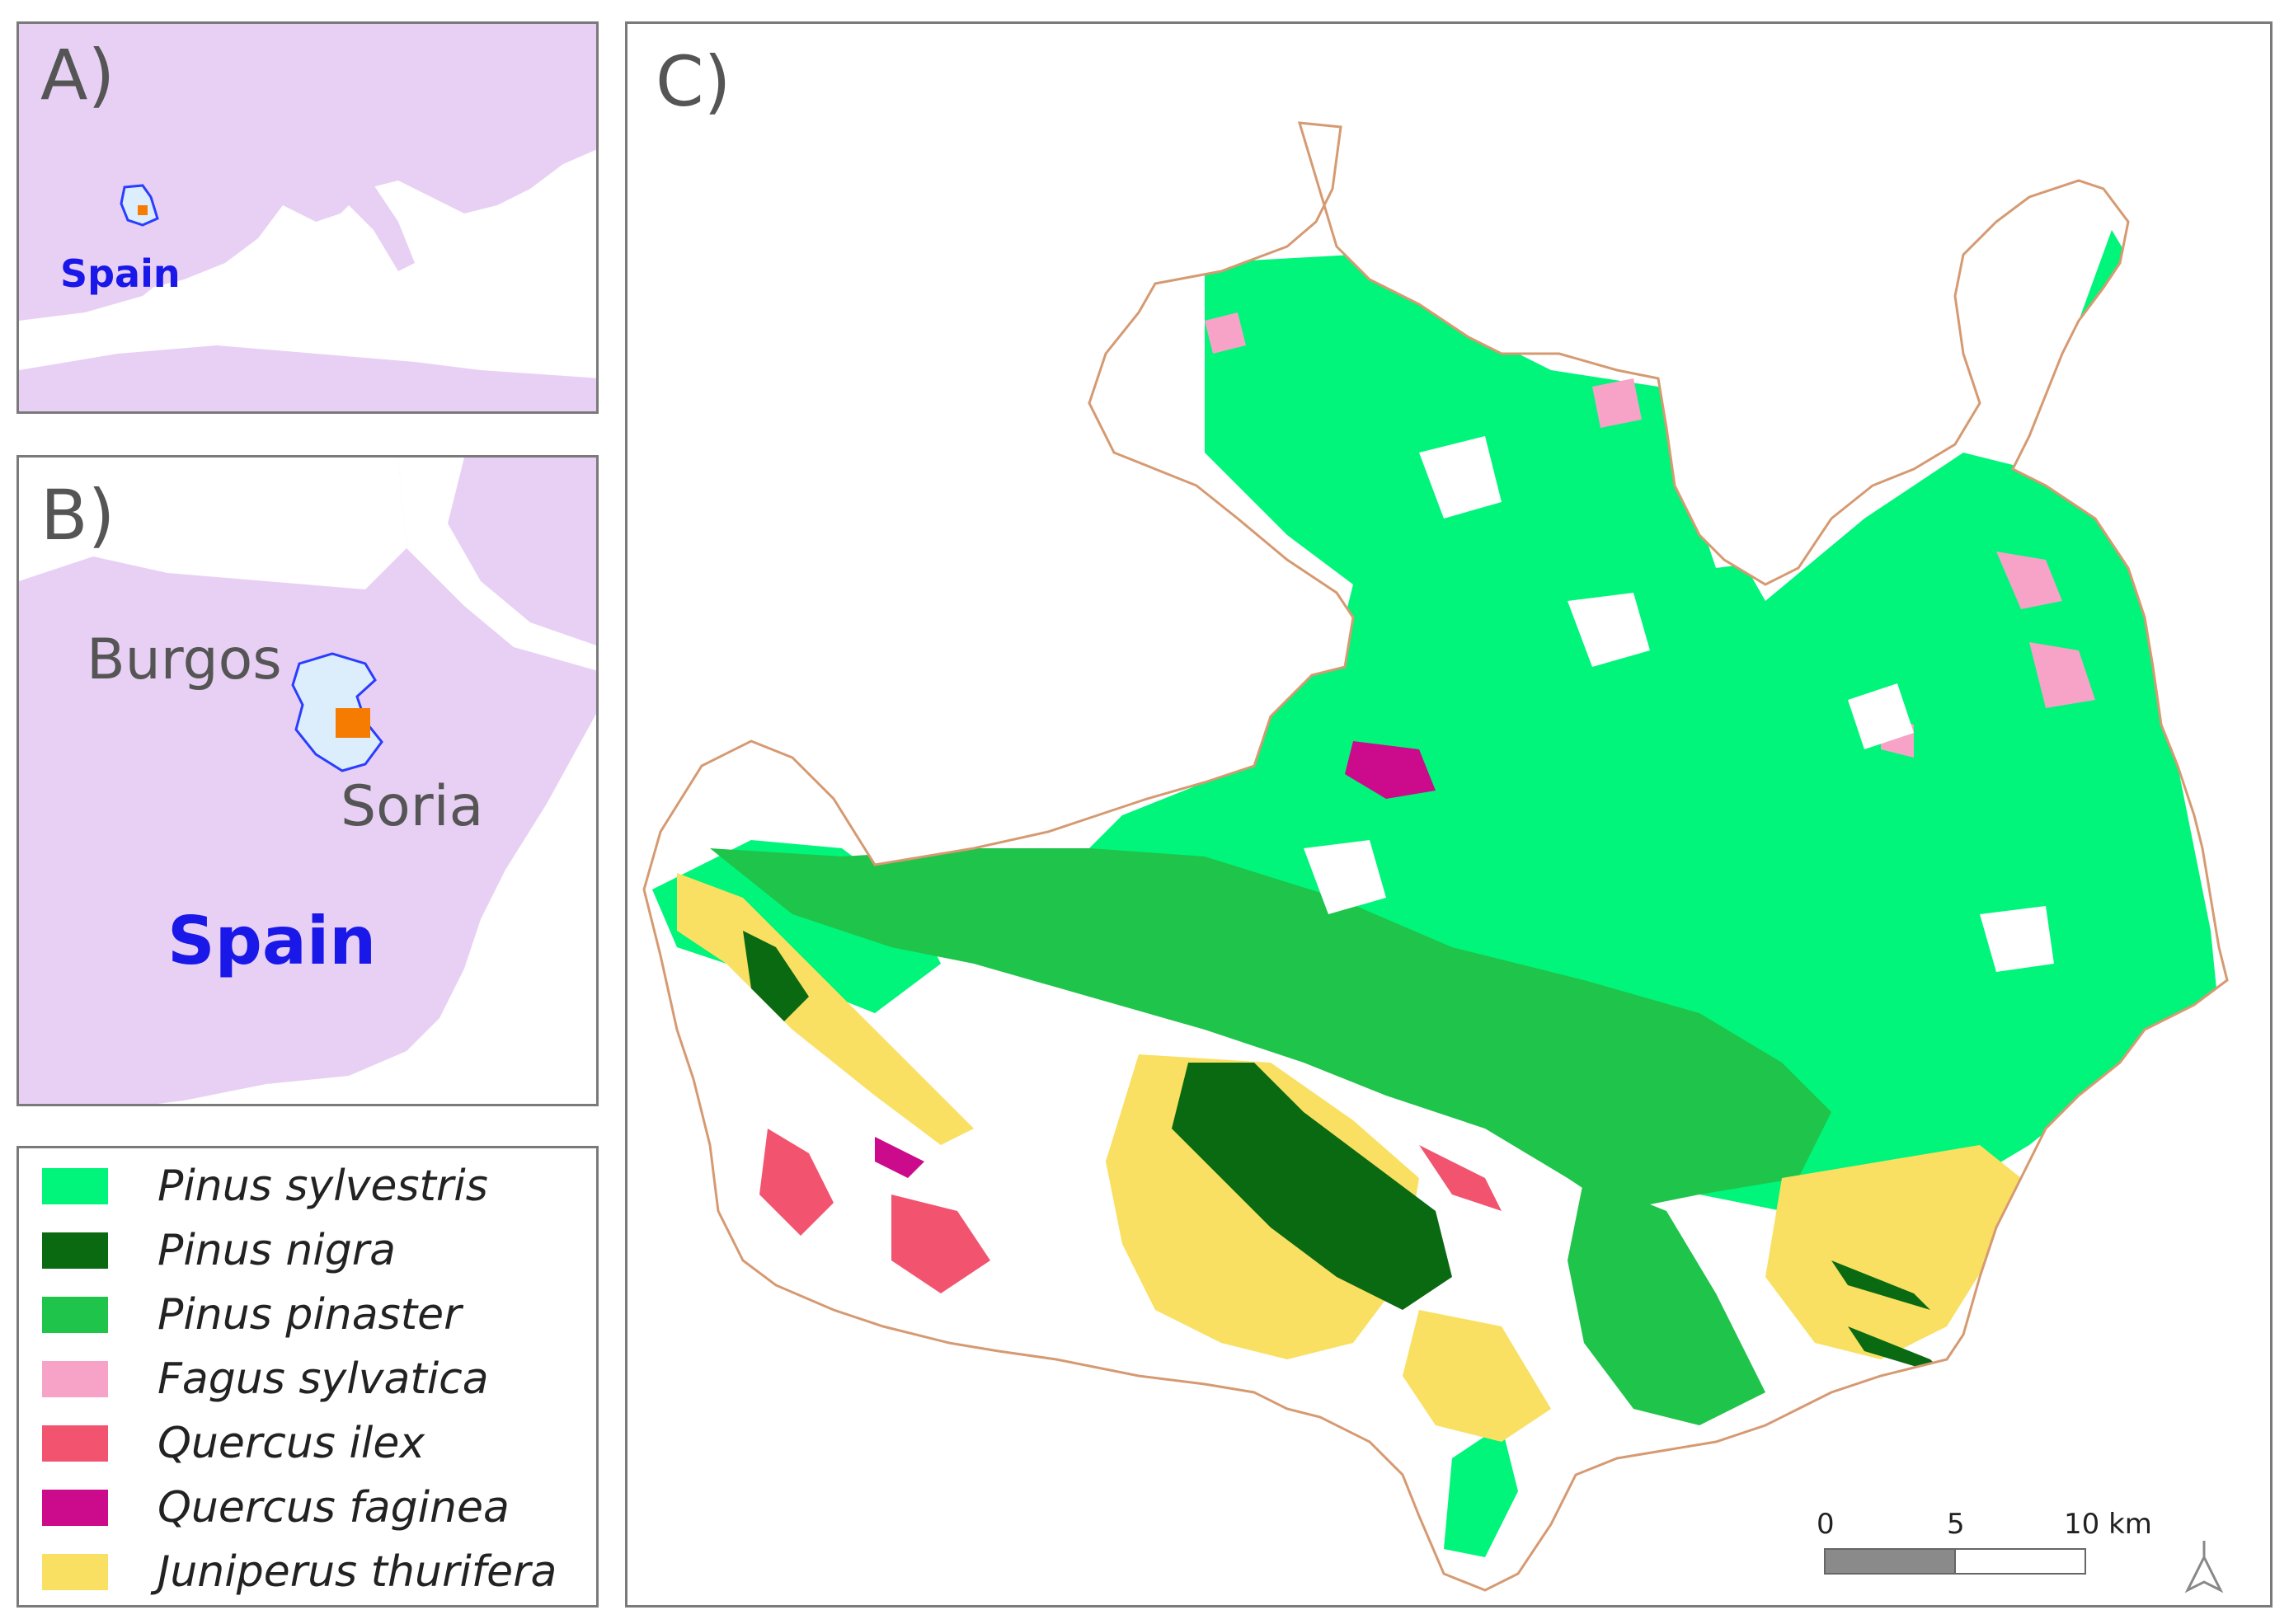 The width and height of the screenshot is (2289, 1624). I want to click on scale-bar-dark, so click(1890, 1562).